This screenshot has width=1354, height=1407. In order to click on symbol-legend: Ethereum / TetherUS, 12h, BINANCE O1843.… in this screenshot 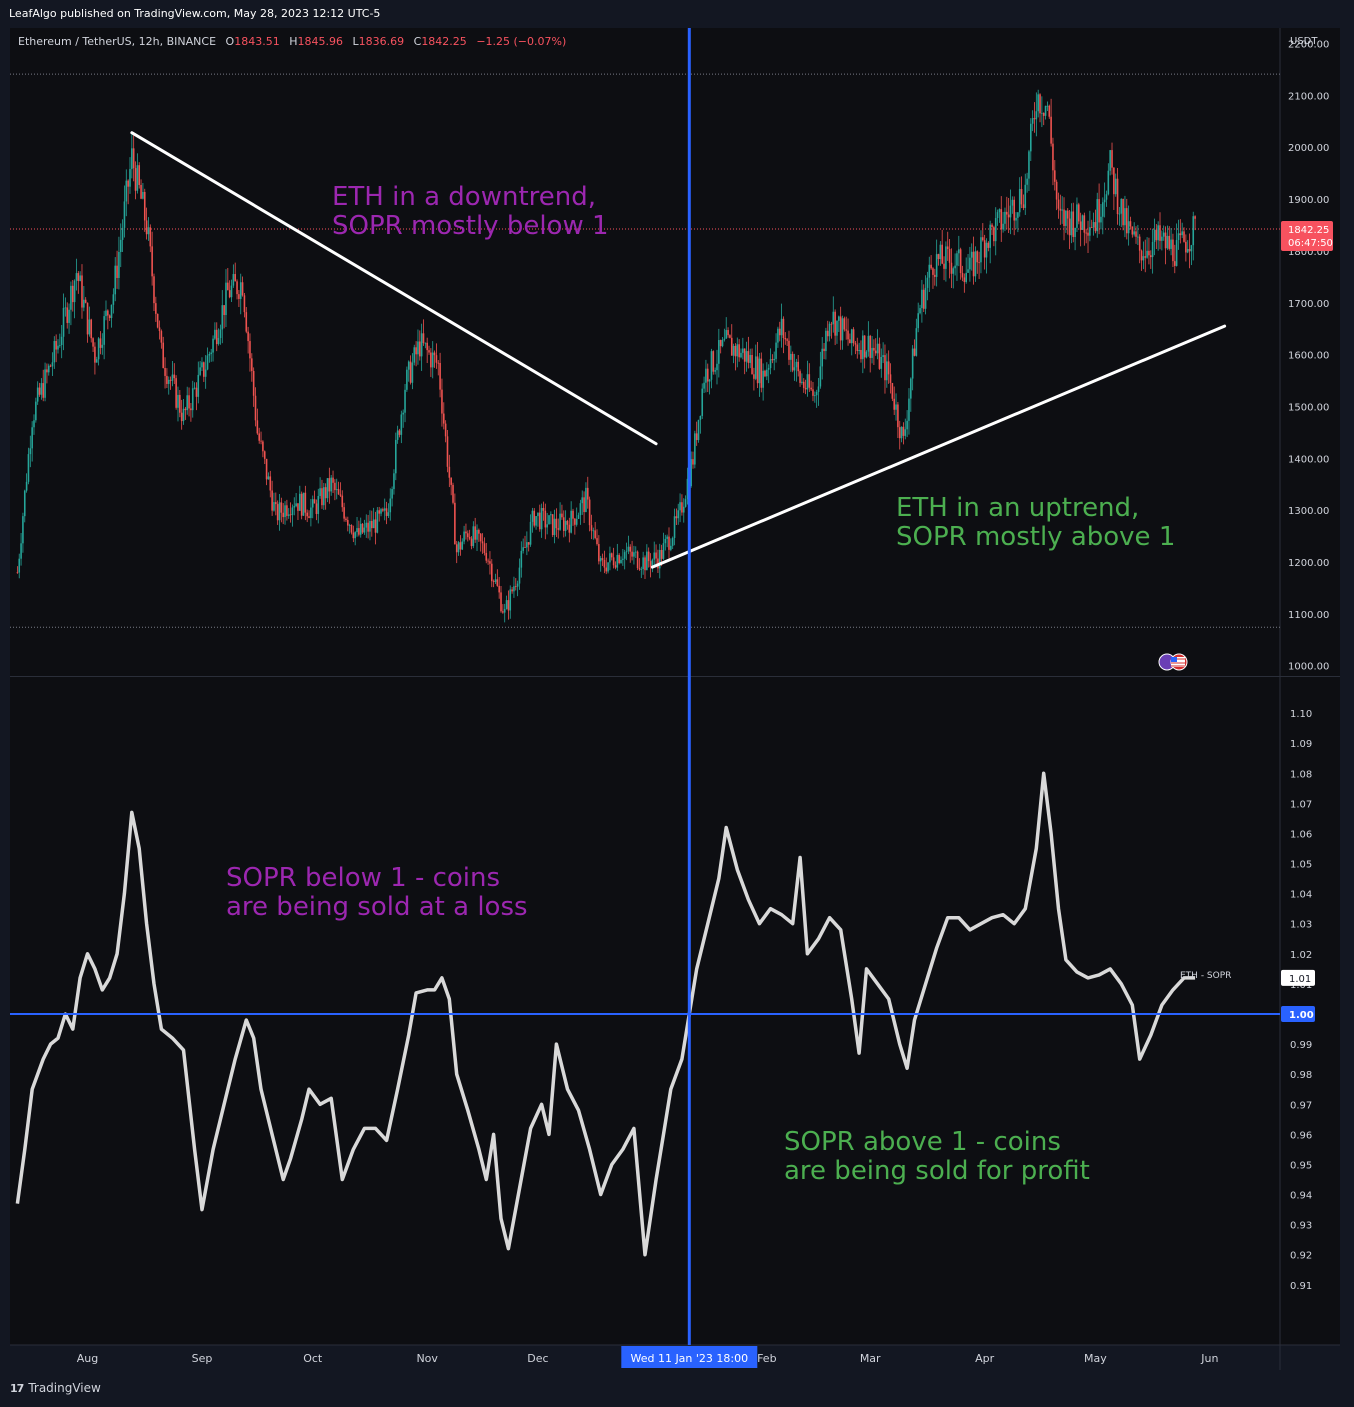, I will do `click(292, 41)`.